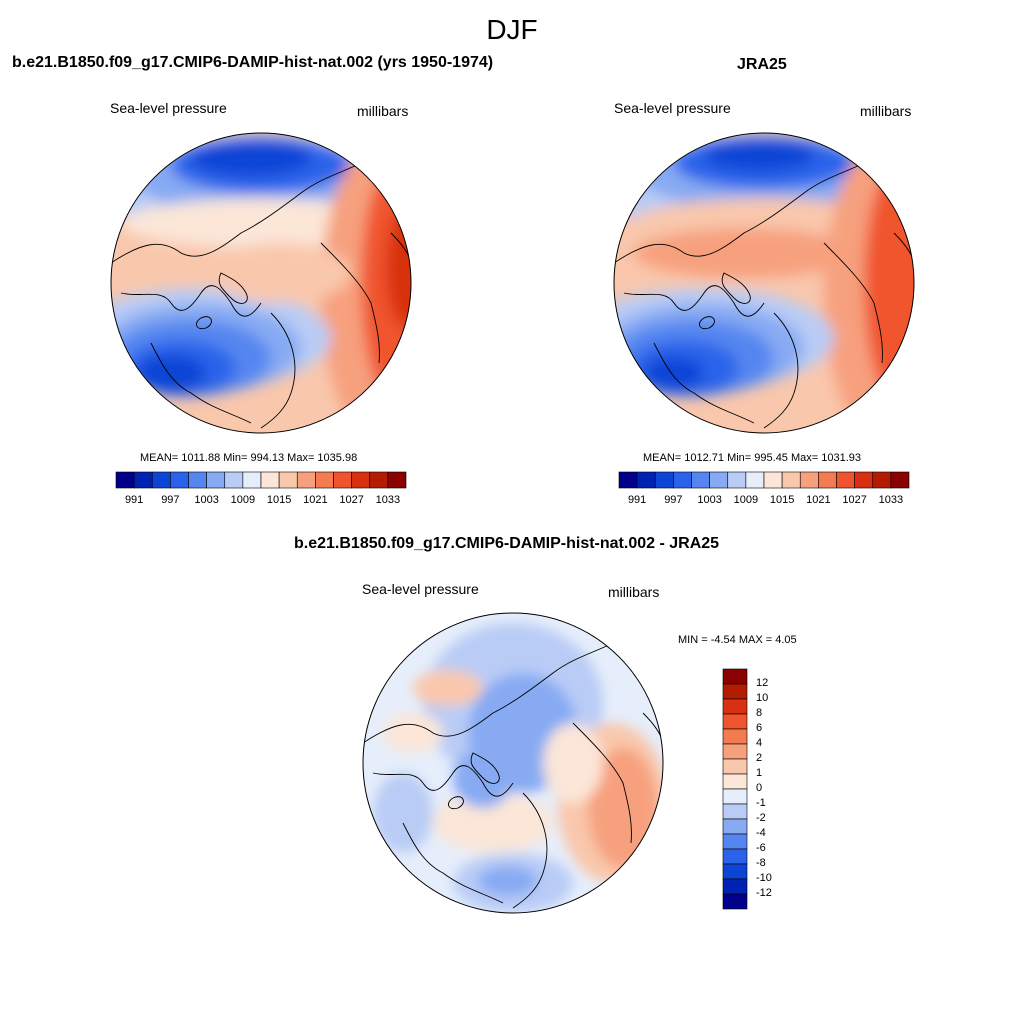 The height and width of the screenshot is (1024, 1024). What do you see at coordinates (776, 790) in the screenshot?
I see `colorbar-ticks-difference: 12 10 8 6 4 2 1 0 -1 -2 -4 -6 -8 -10 -12` at bounding box center [776, 790].